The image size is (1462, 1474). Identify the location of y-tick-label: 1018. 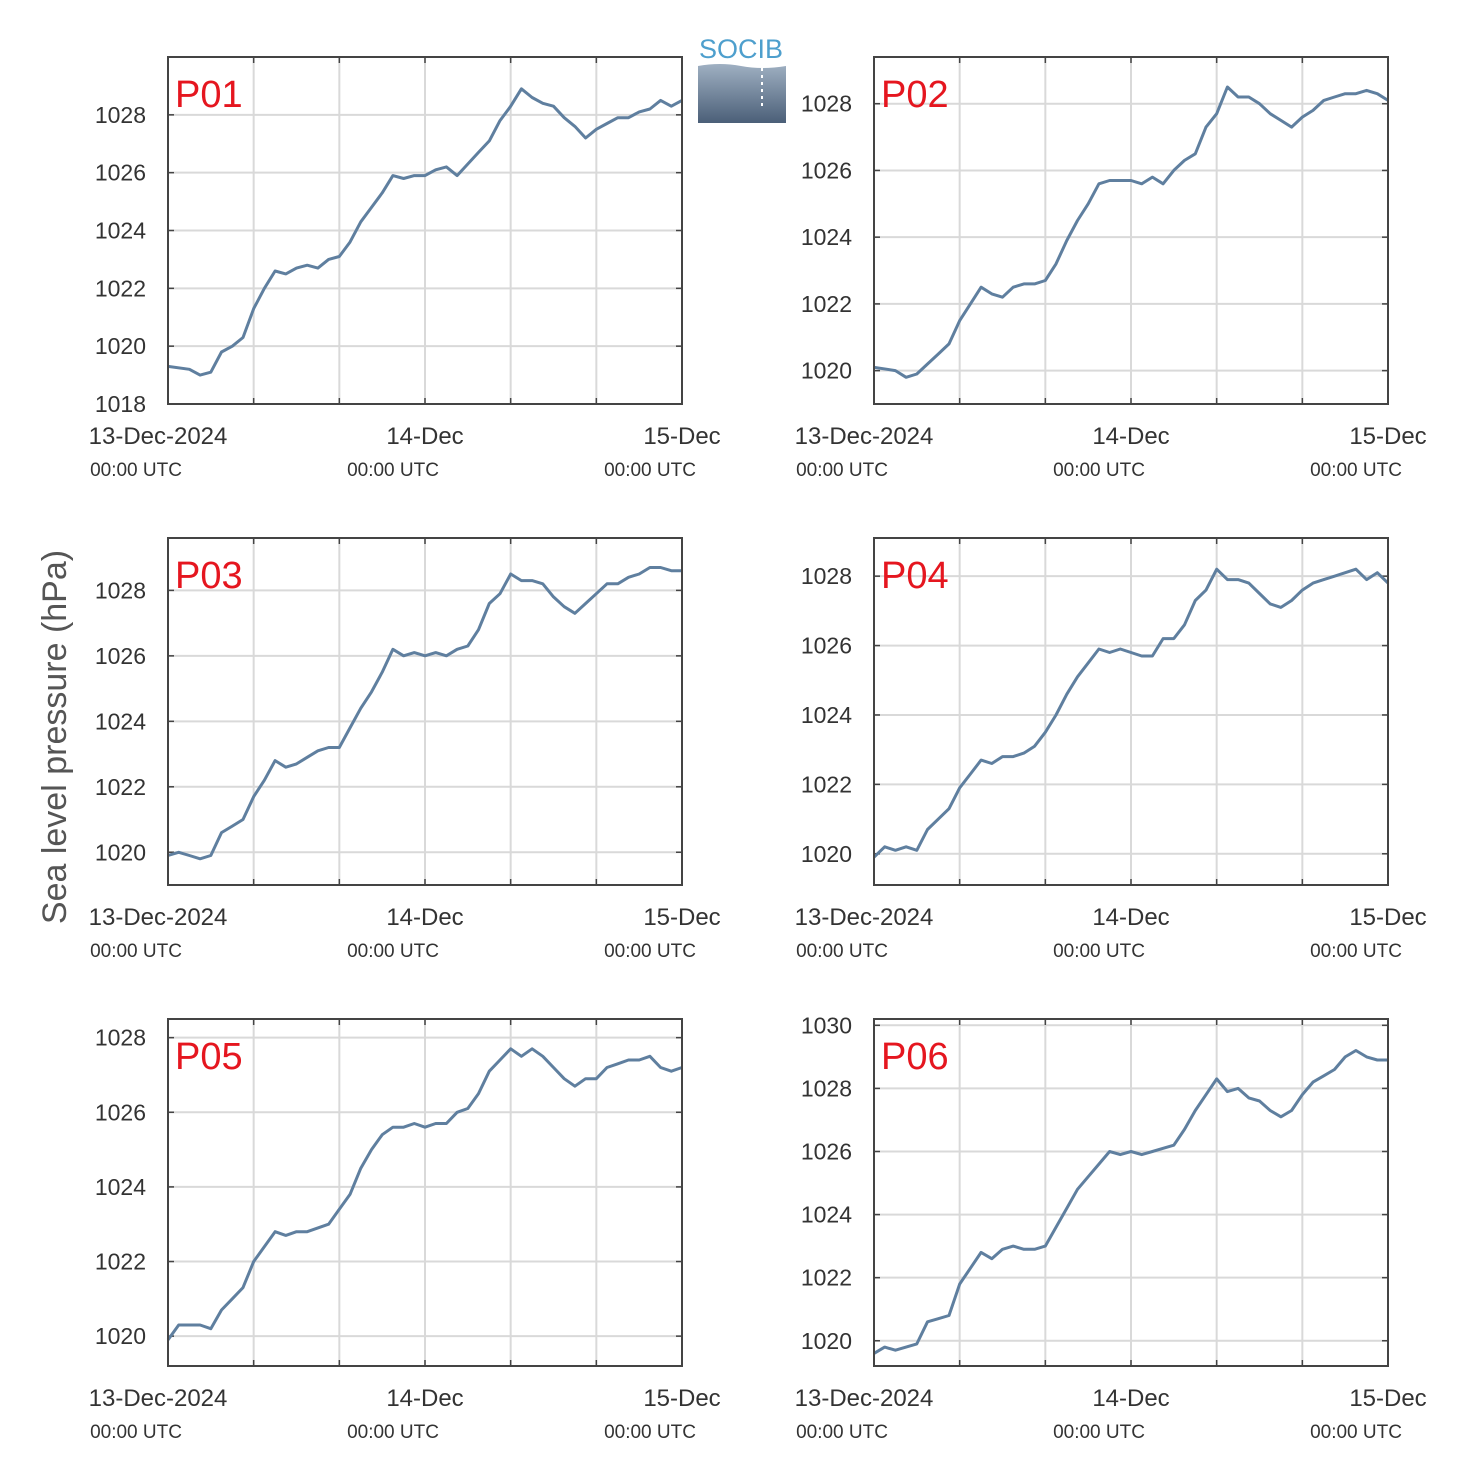
(120, 404).